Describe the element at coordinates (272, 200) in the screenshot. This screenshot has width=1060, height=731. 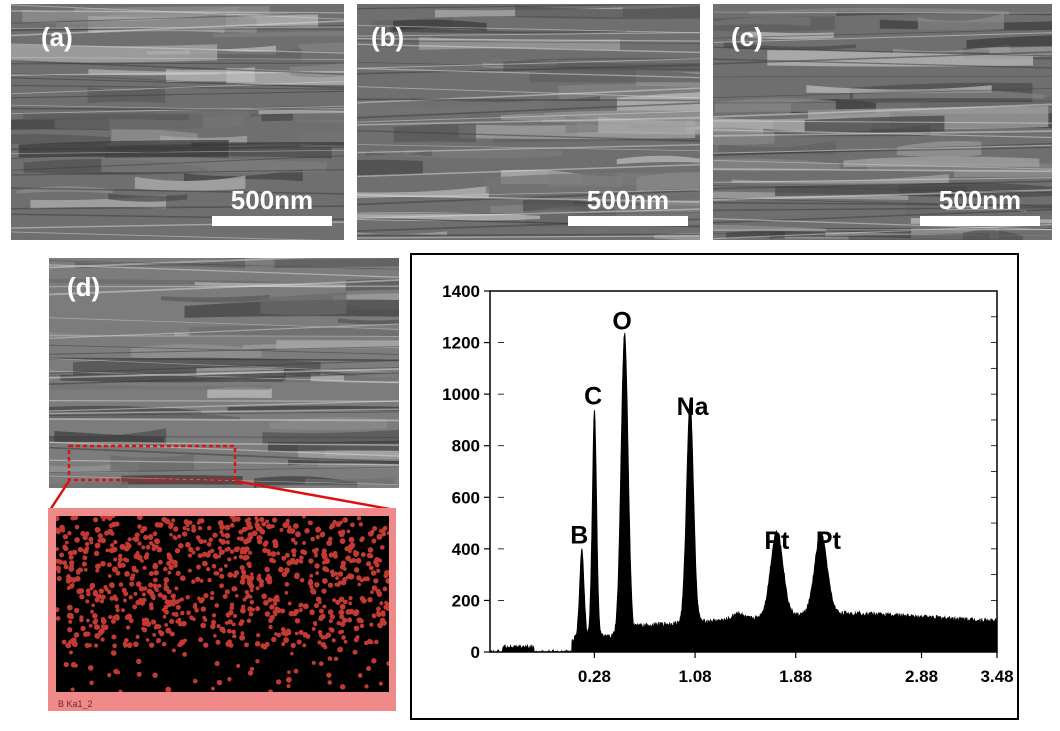
I see `scale-text-a: 500nm` at that location.